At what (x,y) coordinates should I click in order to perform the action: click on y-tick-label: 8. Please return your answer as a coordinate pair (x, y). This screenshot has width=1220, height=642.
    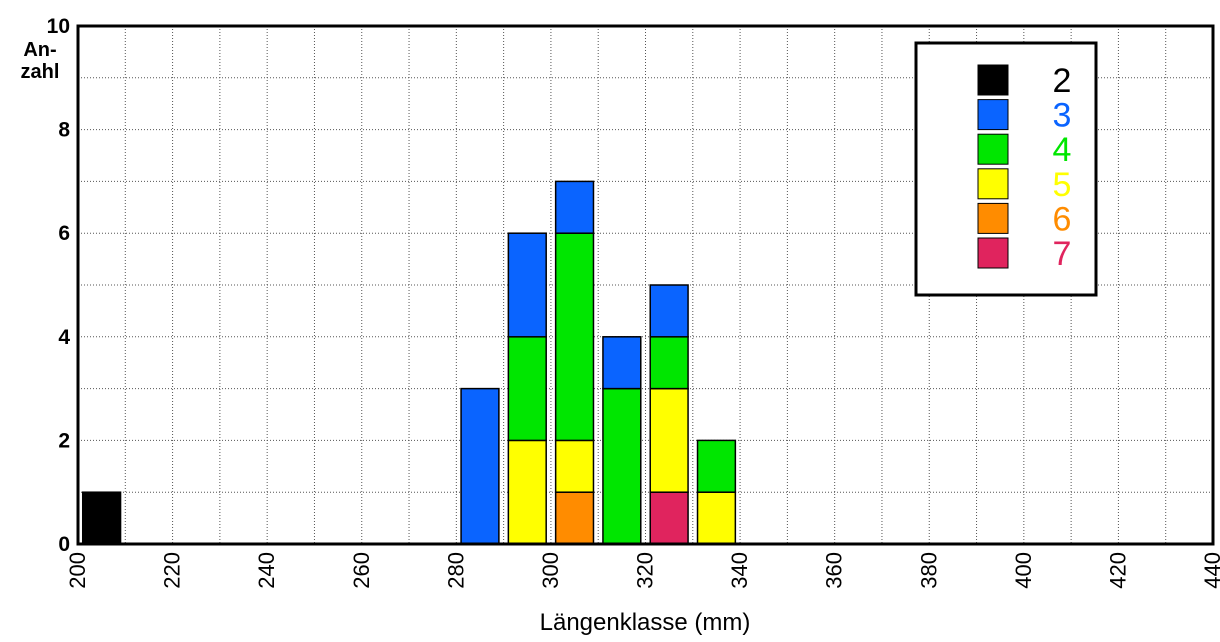
    Looking at the image, I should click on (64, 130).